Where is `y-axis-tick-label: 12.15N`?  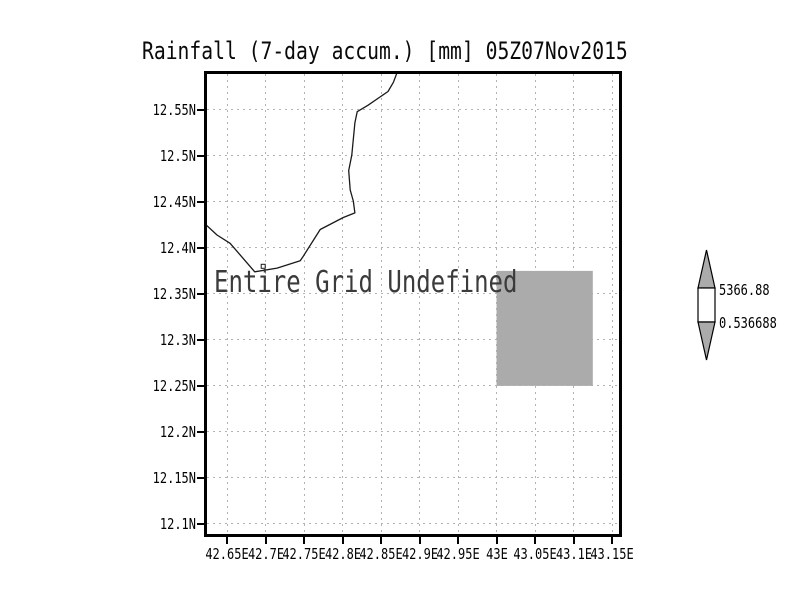 y-axis-tick-label: 12.15N is located at coordinates (174, 477).